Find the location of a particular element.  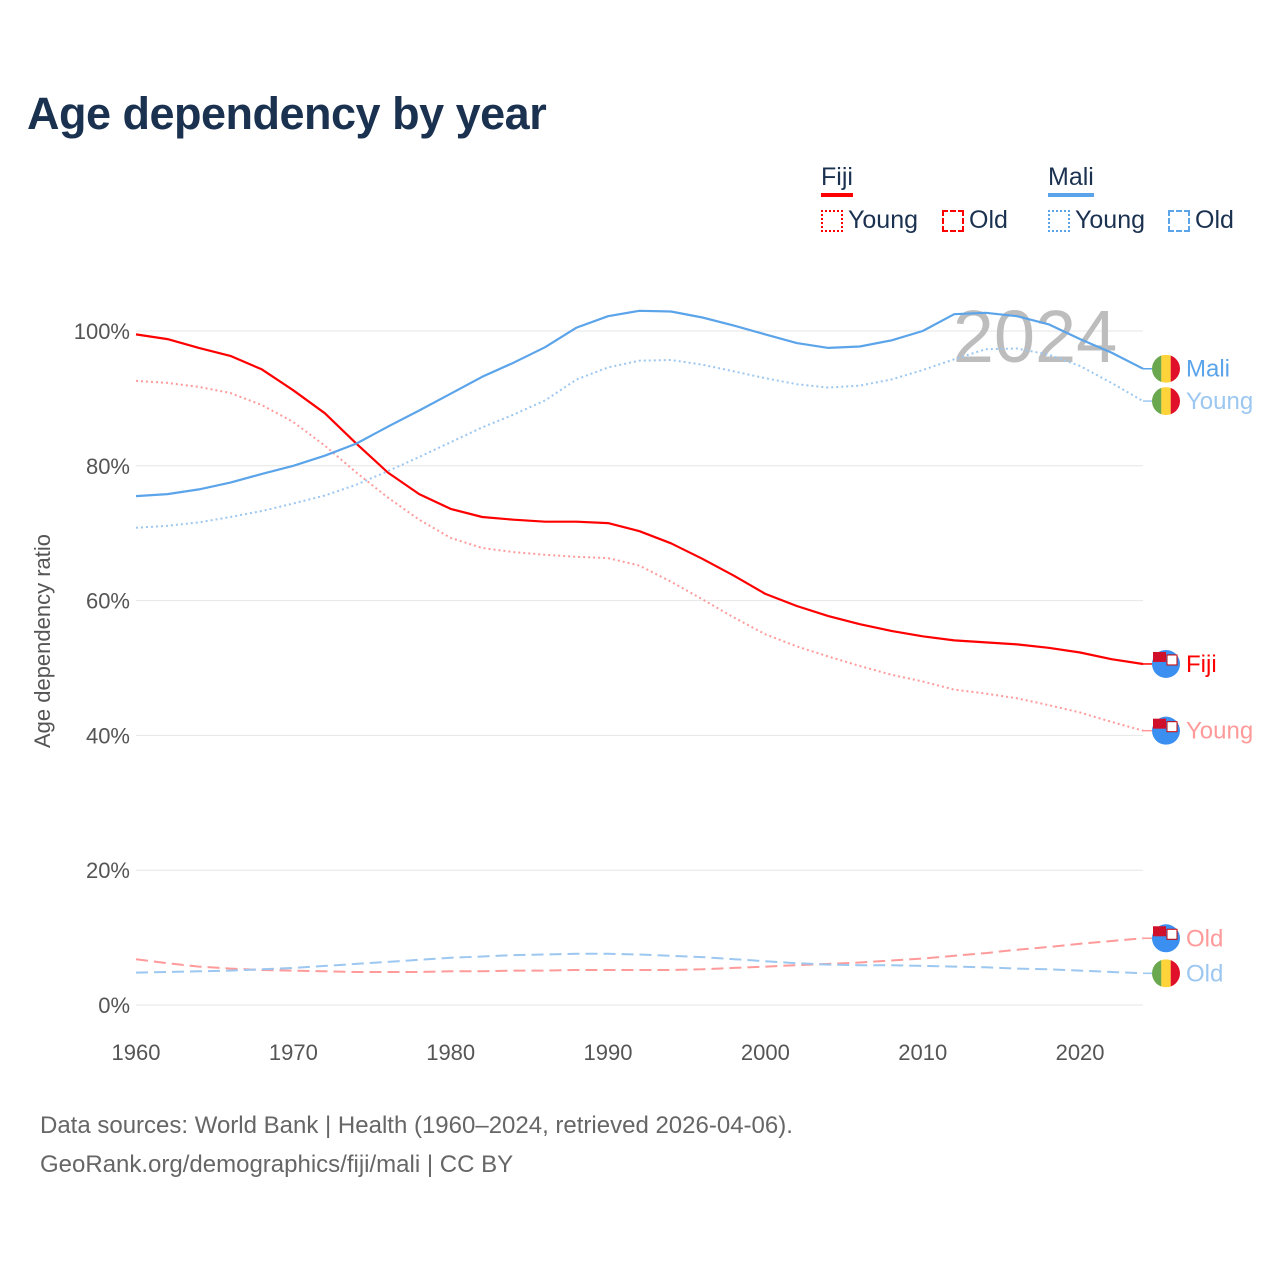

end-label: Mali is located at coordinates (1208, 369).